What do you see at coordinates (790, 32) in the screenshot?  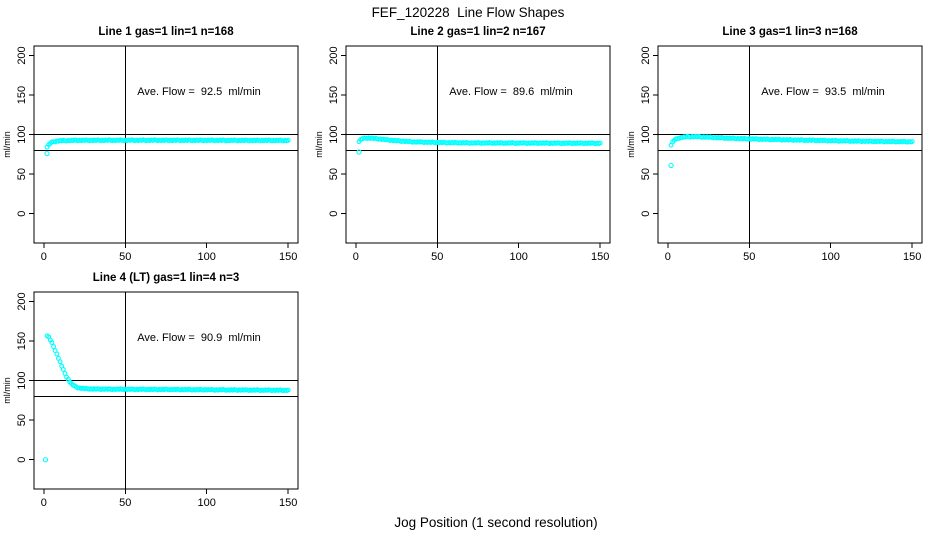 I see `panel-title: Line 3 gas=1 lin=3 n=168` at bounding box center [790, 32].